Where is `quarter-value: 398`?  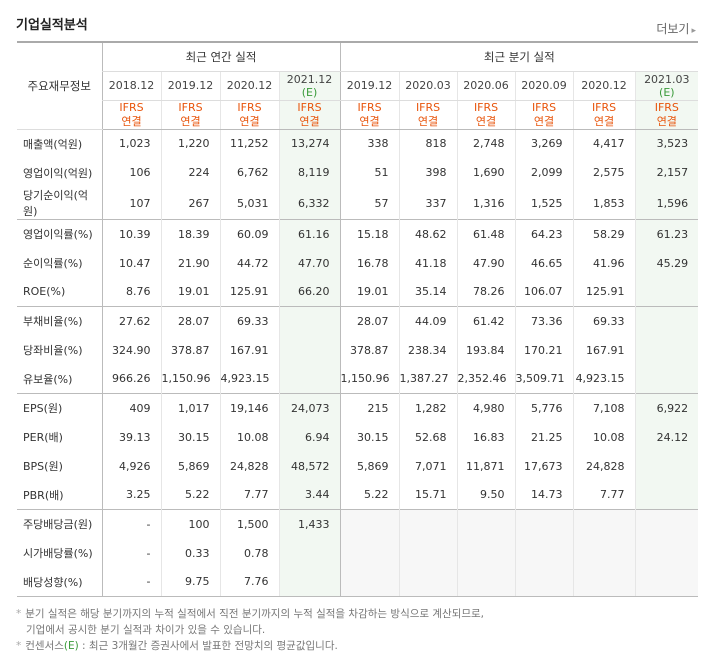
quarter-value: 398 is located at coordinates (428, 172).